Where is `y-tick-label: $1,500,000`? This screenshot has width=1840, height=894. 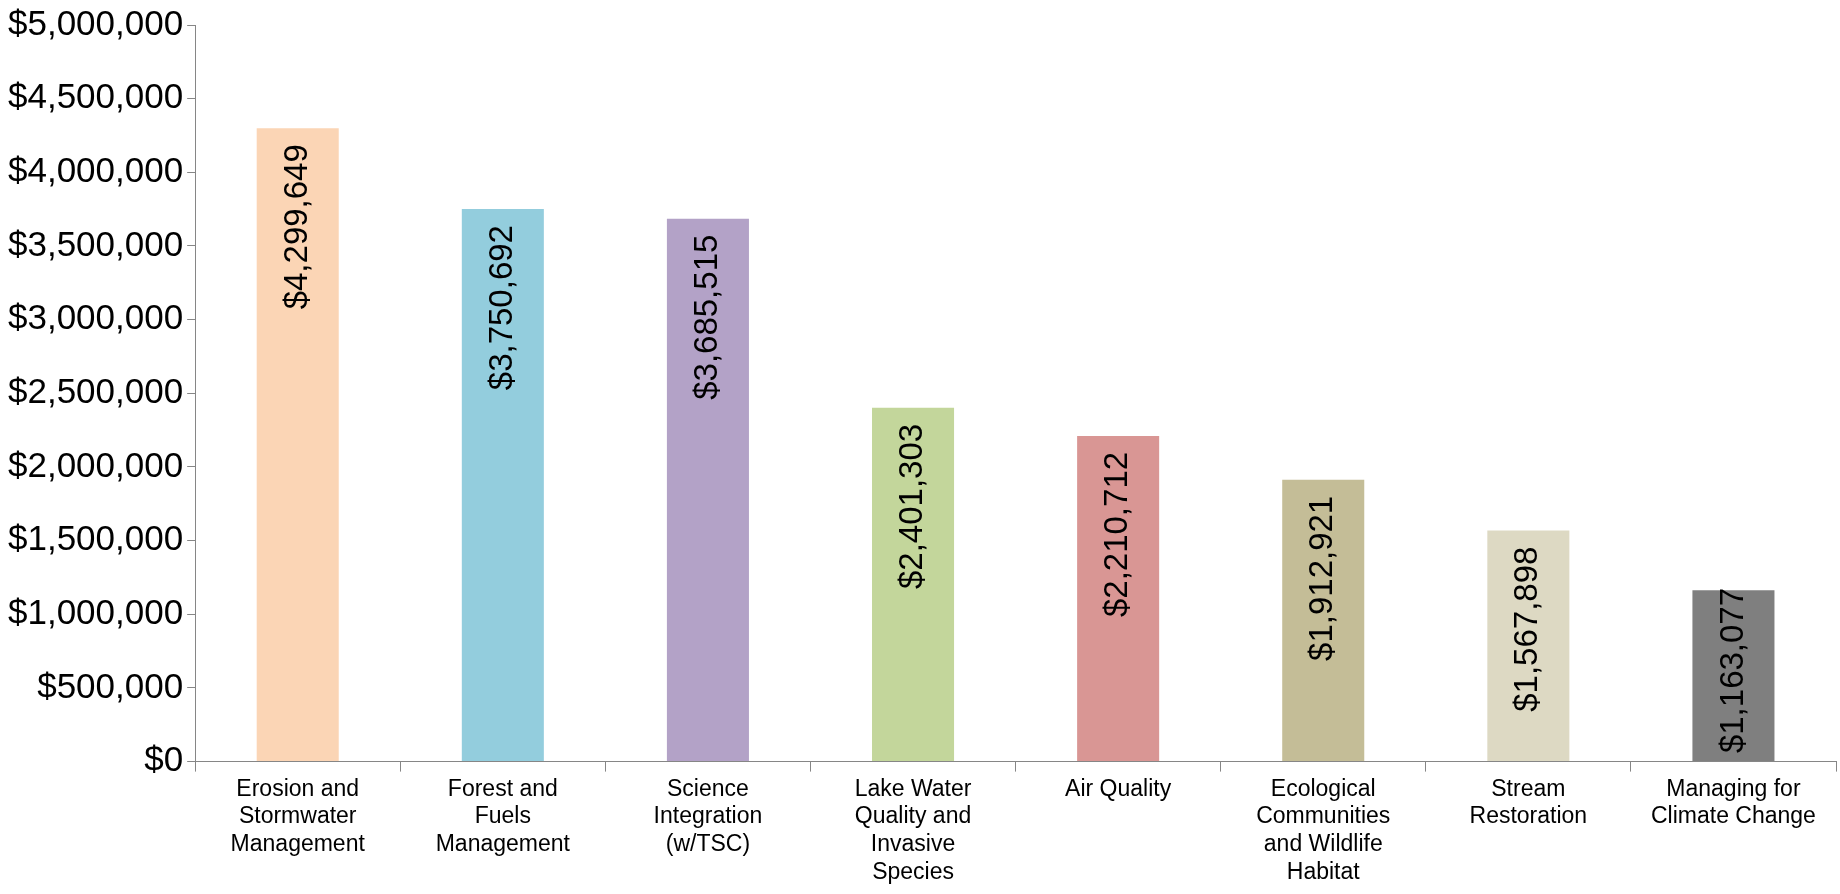 y-tick-label: $1,500,000 is located at coordinates (96, 538).